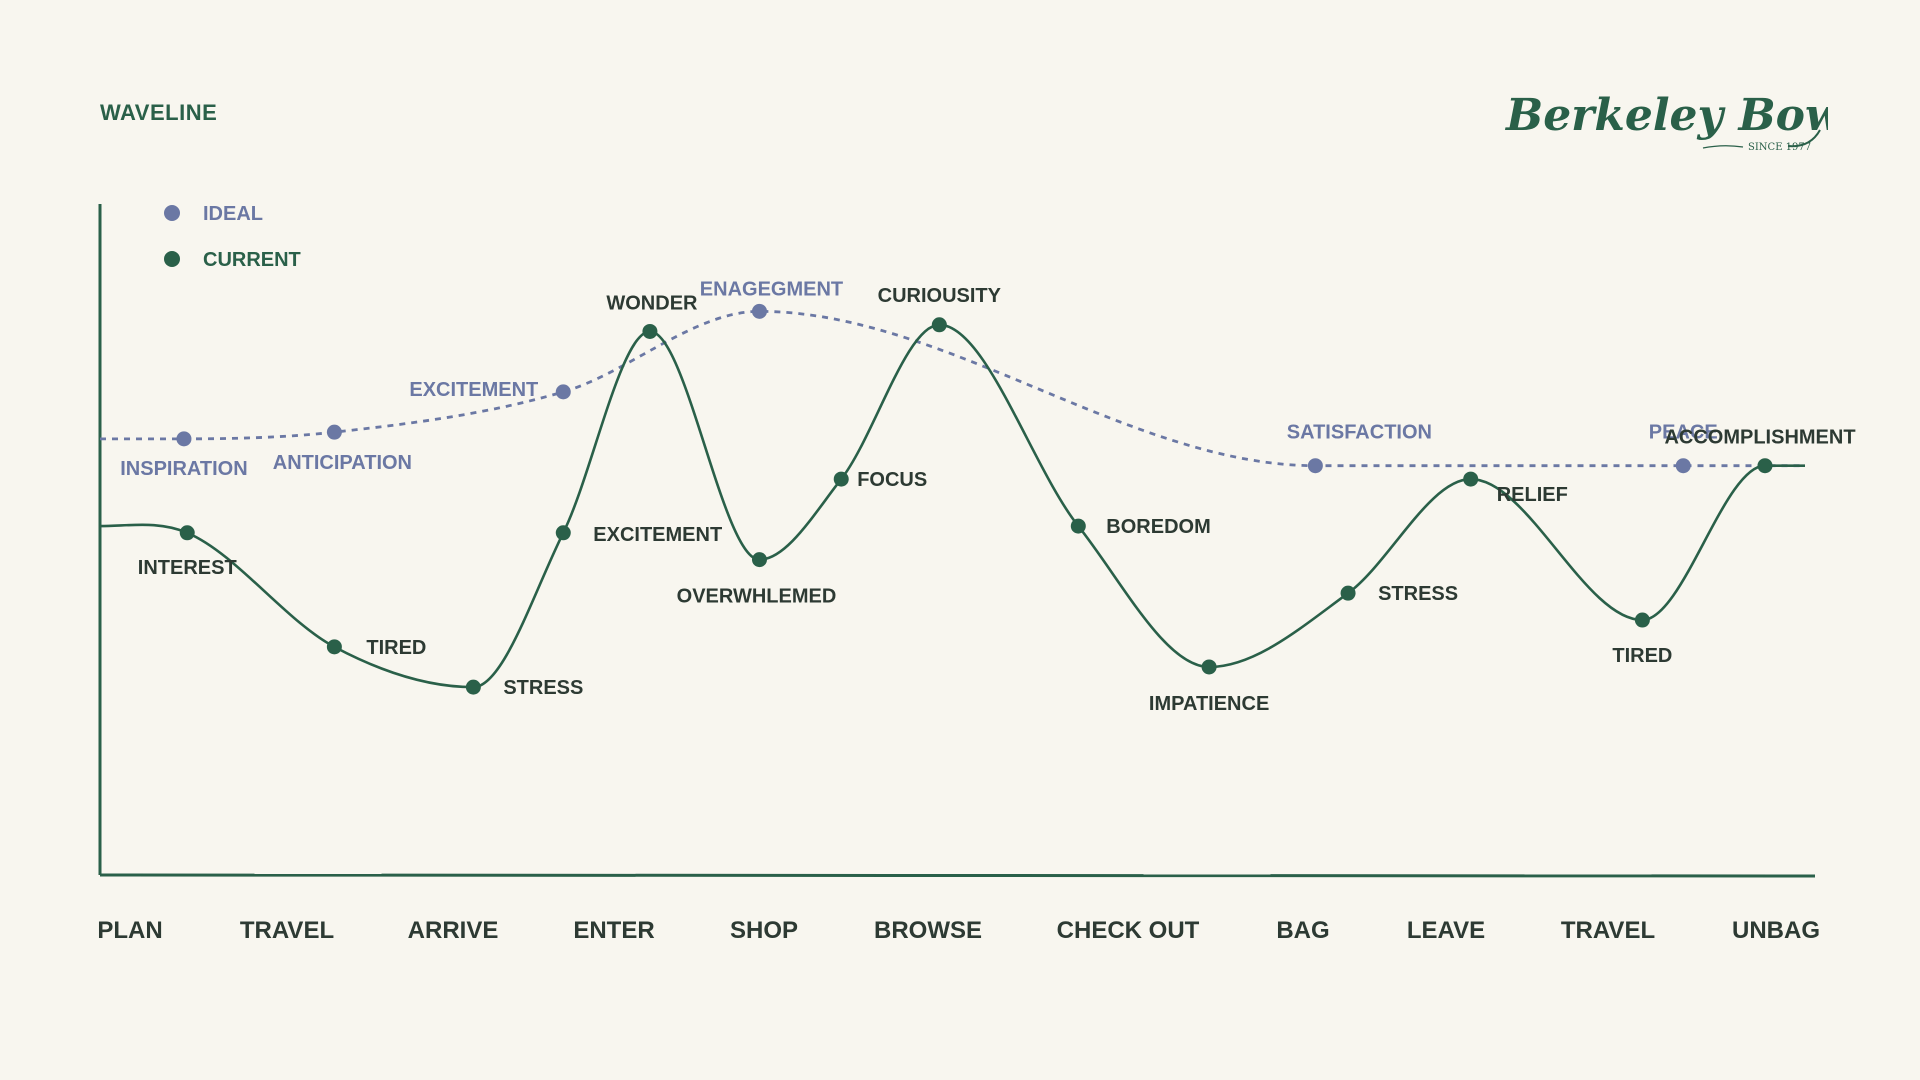  What do you see at coordinates (757, 597) in the screenshot?
I see `point-label-current-5: OVERWHLEMED` at bounding box center [757, 597].